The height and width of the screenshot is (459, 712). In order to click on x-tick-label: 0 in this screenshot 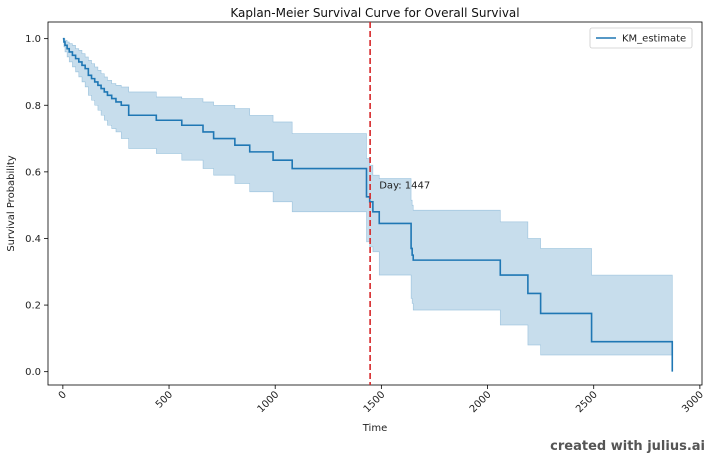, I will do `click(63, 395)`.